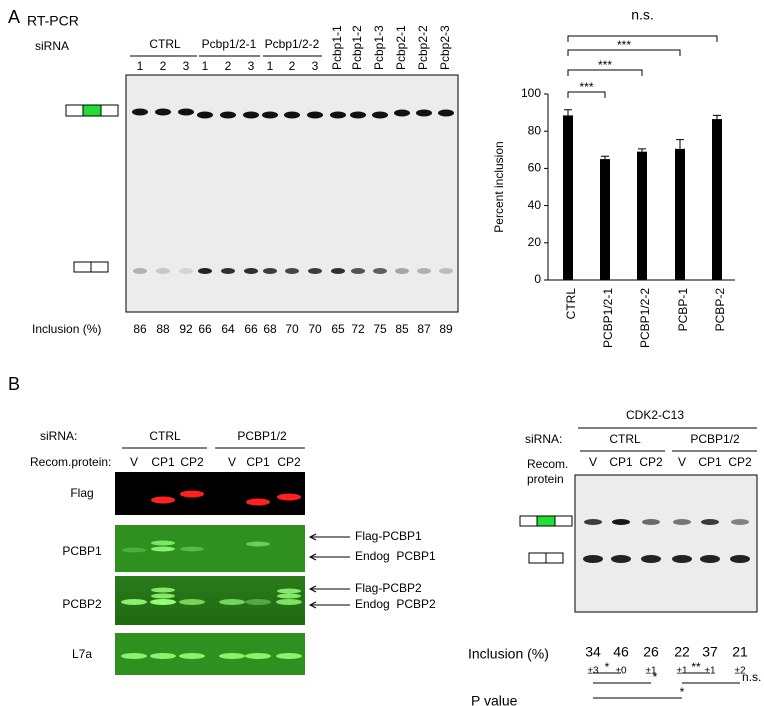 The width and height of the screenshot is (764, 706). What do you see at coordinates (82, 551) in the screenshot?
I see `blot-label: PCBP1` at bounding box center [82, 551].